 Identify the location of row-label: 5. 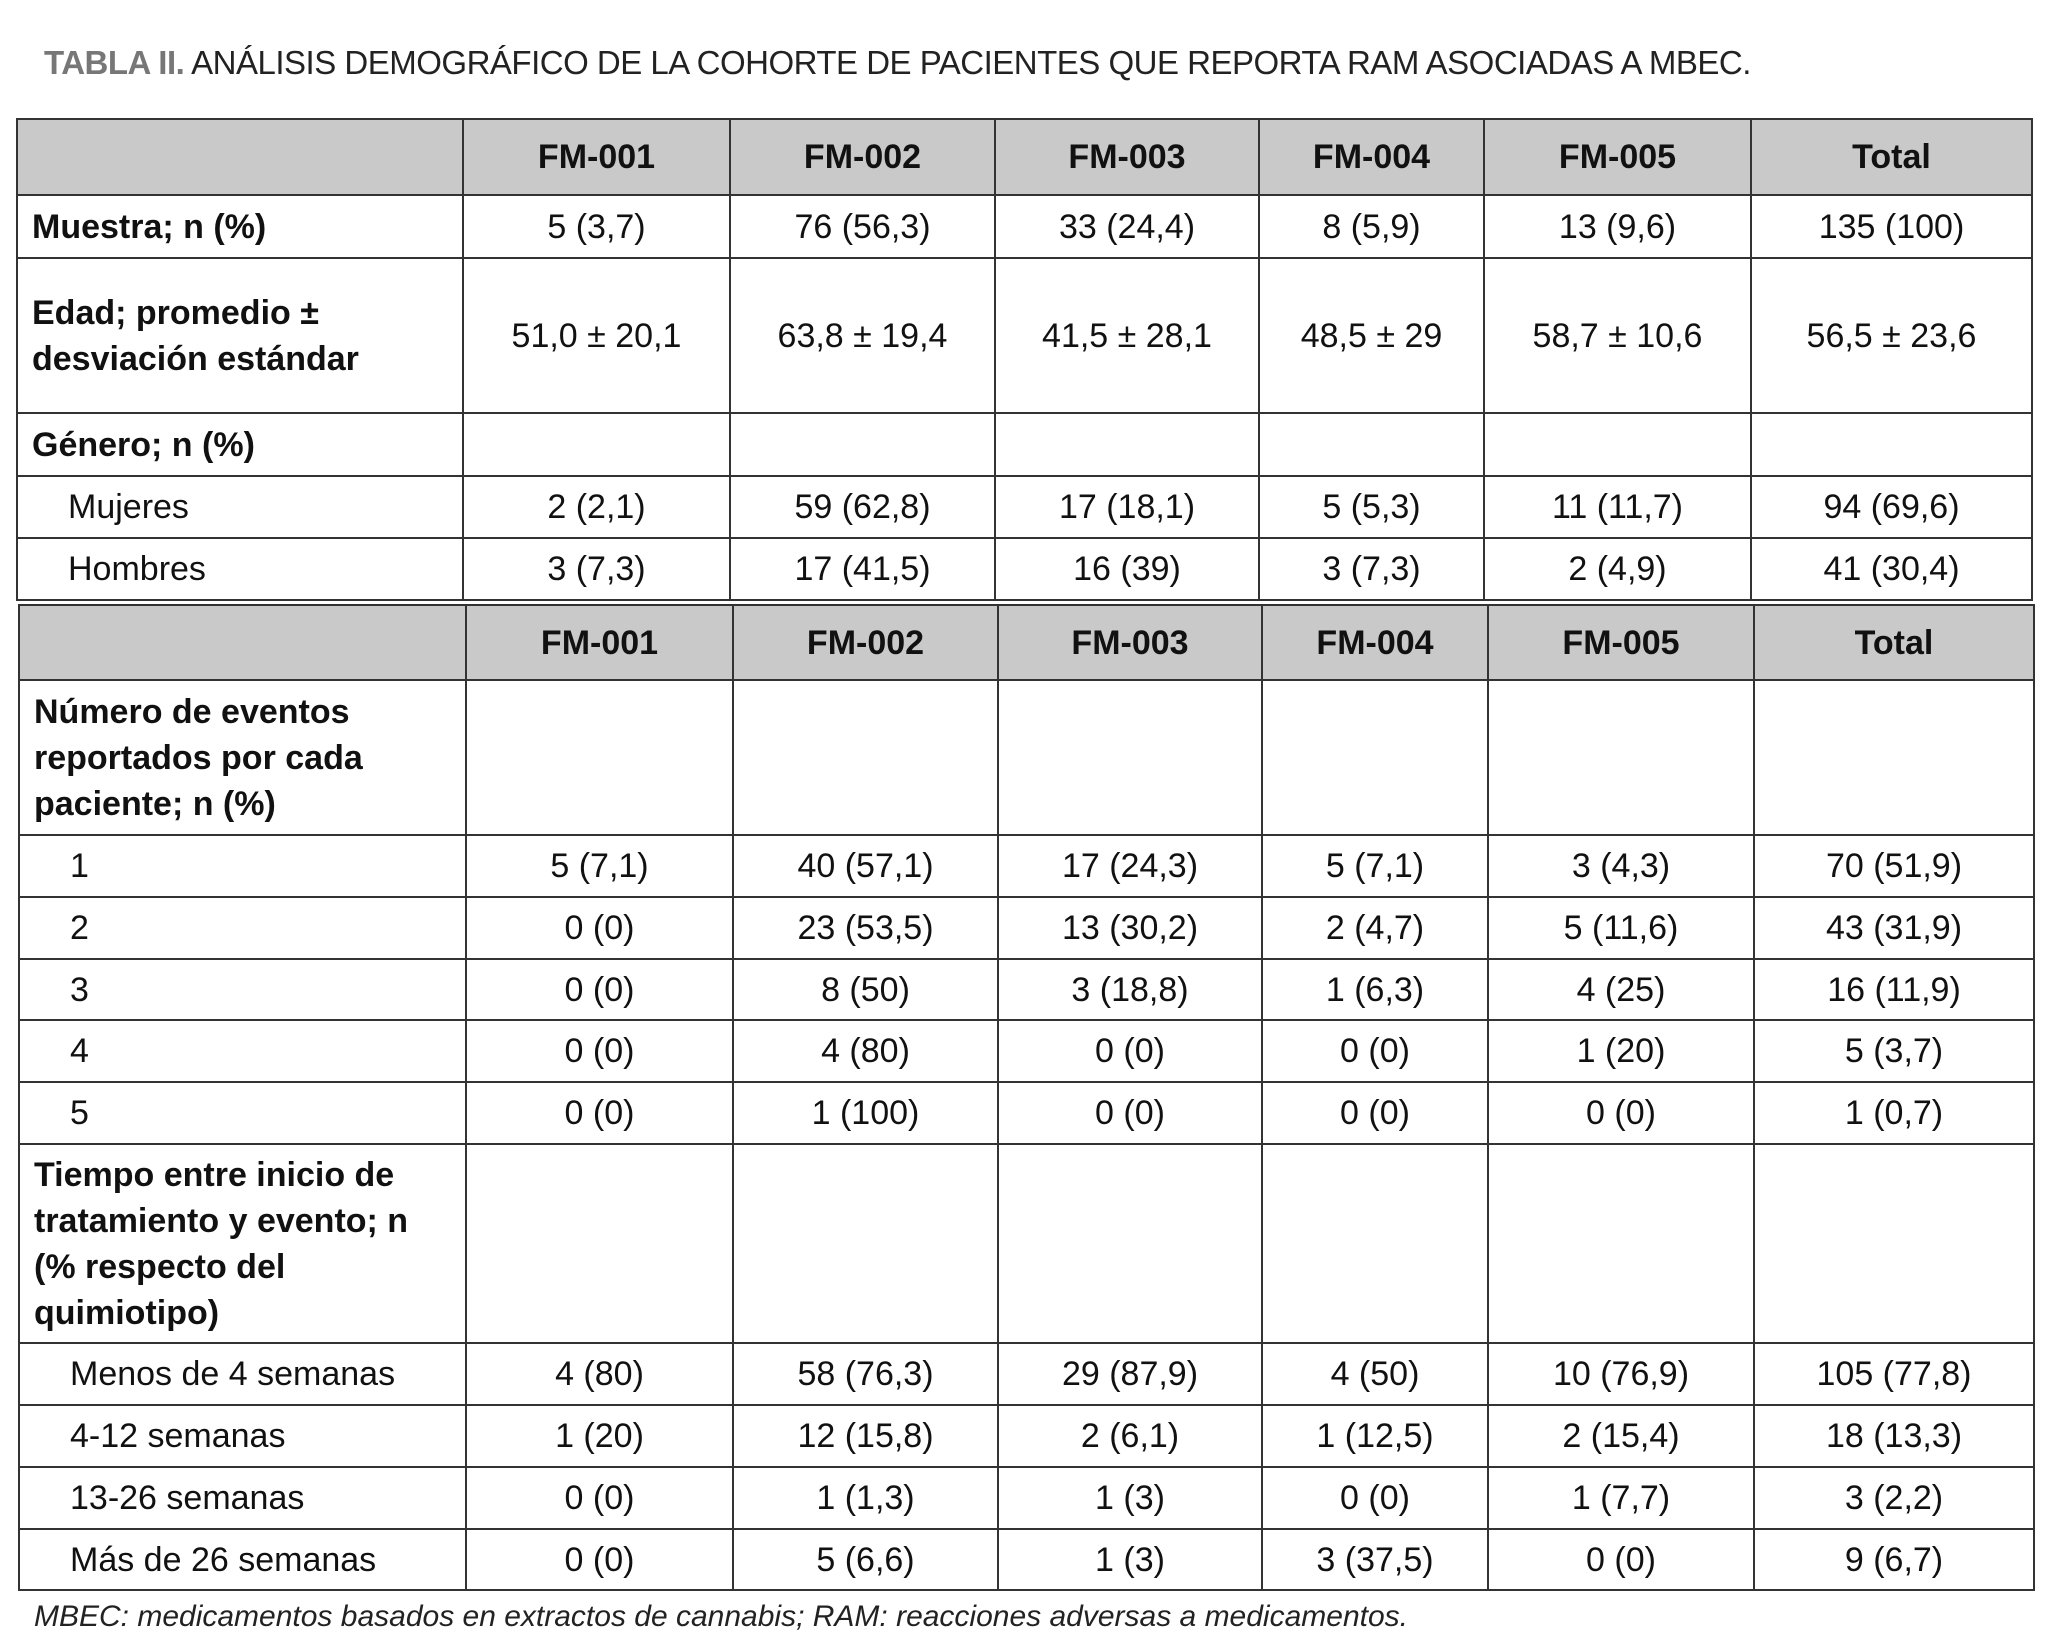
(242, 1113).